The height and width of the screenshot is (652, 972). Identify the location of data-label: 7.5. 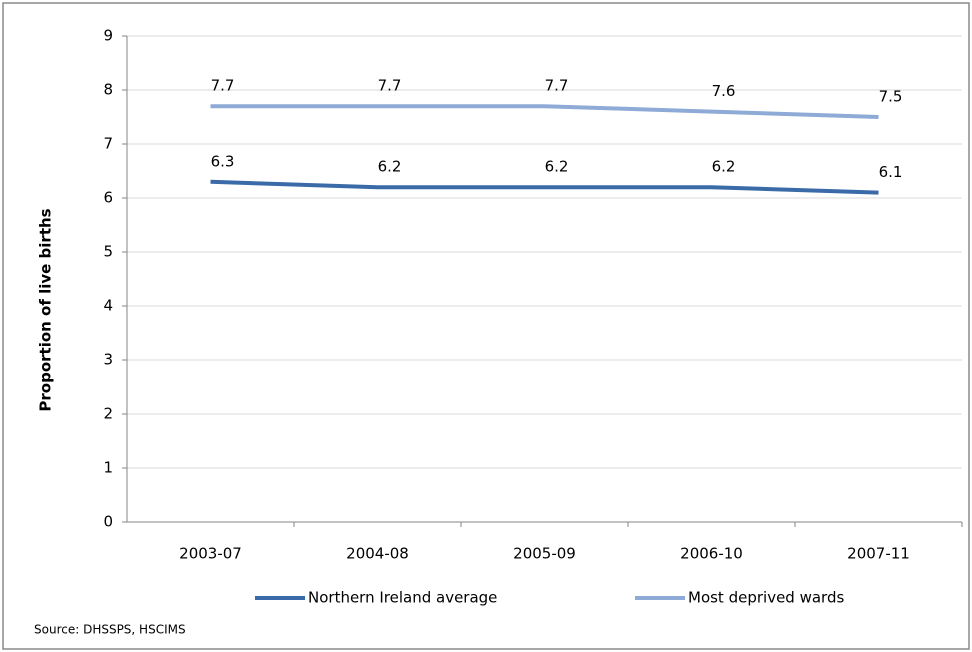
(891, 97).